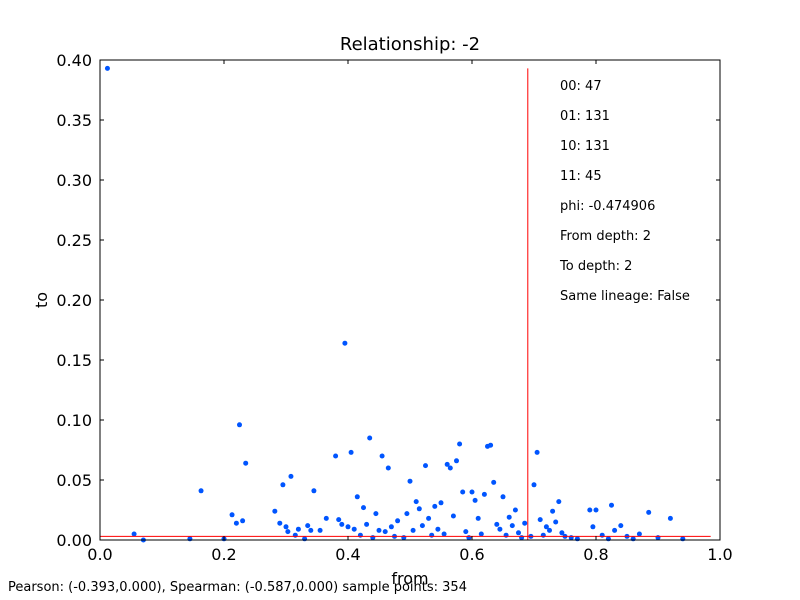 This screenshot has height=600, width=800. What do you see at coordinates (74, 60) in the screenshot?
I see `y-tick-label: 0.40` at bounding box center [74, 60].